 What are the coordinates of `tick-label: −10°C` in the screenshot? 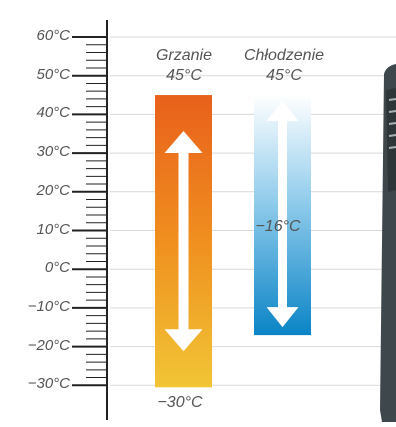 It's located at (48, 306).